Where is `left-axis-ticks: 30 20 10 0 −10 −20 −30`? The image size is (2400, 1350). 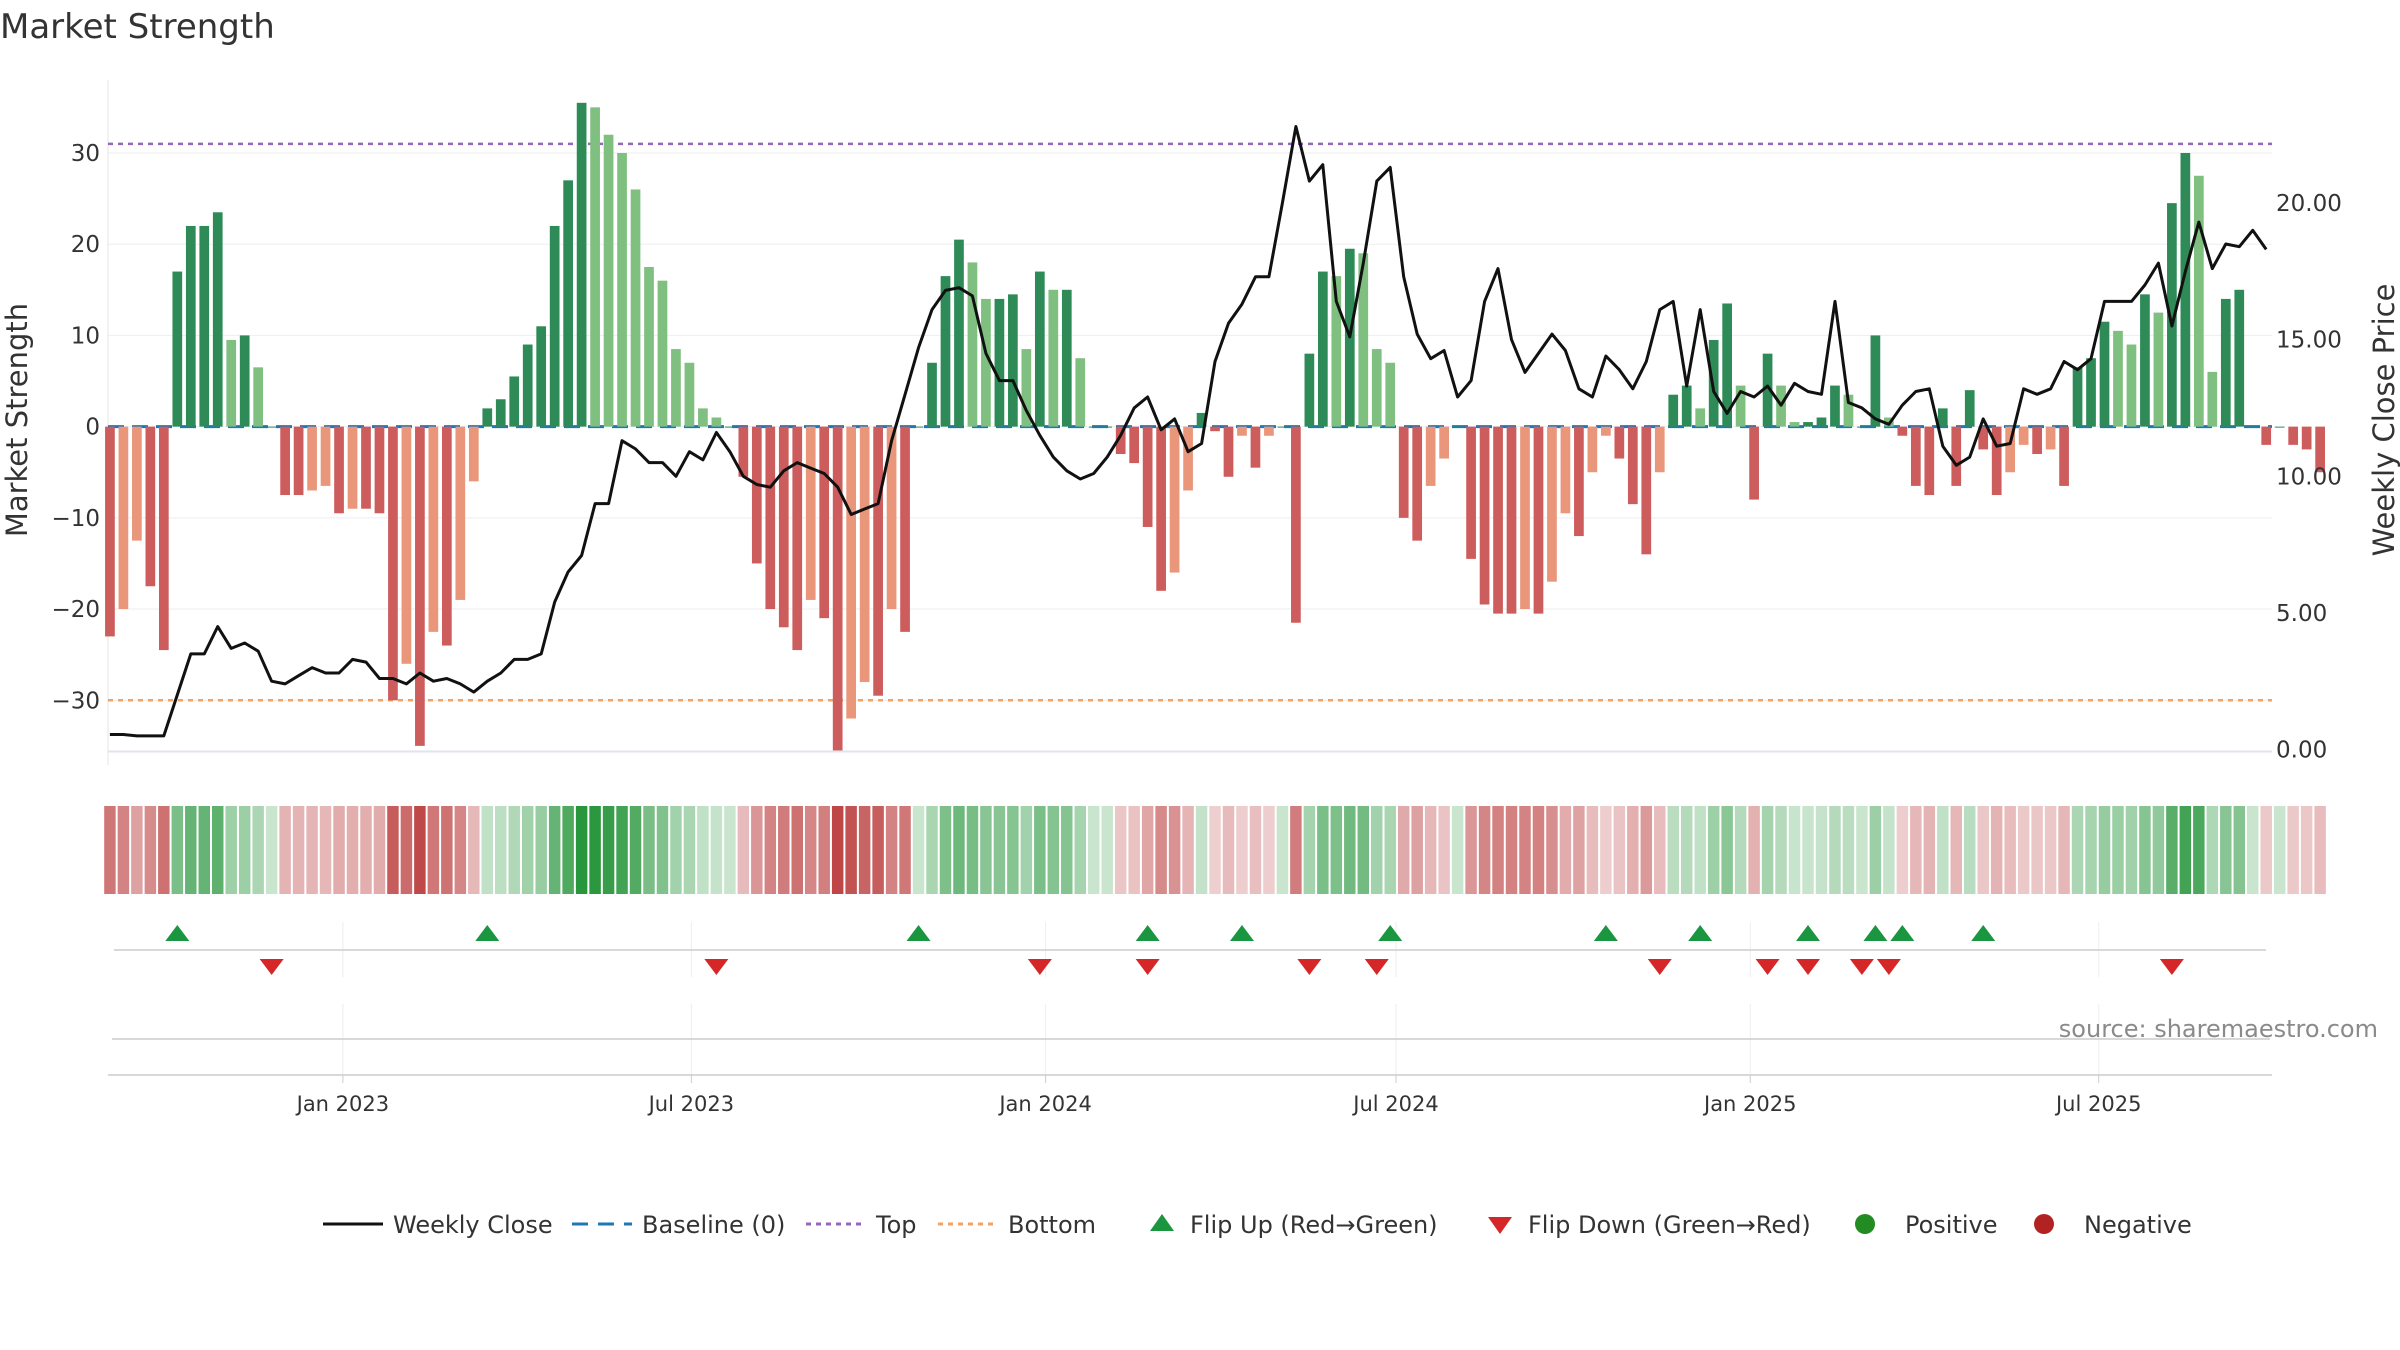
left-axis-ticks: 30 20 10 0 −10 −20 −30 is located at coordinates (75, 427).